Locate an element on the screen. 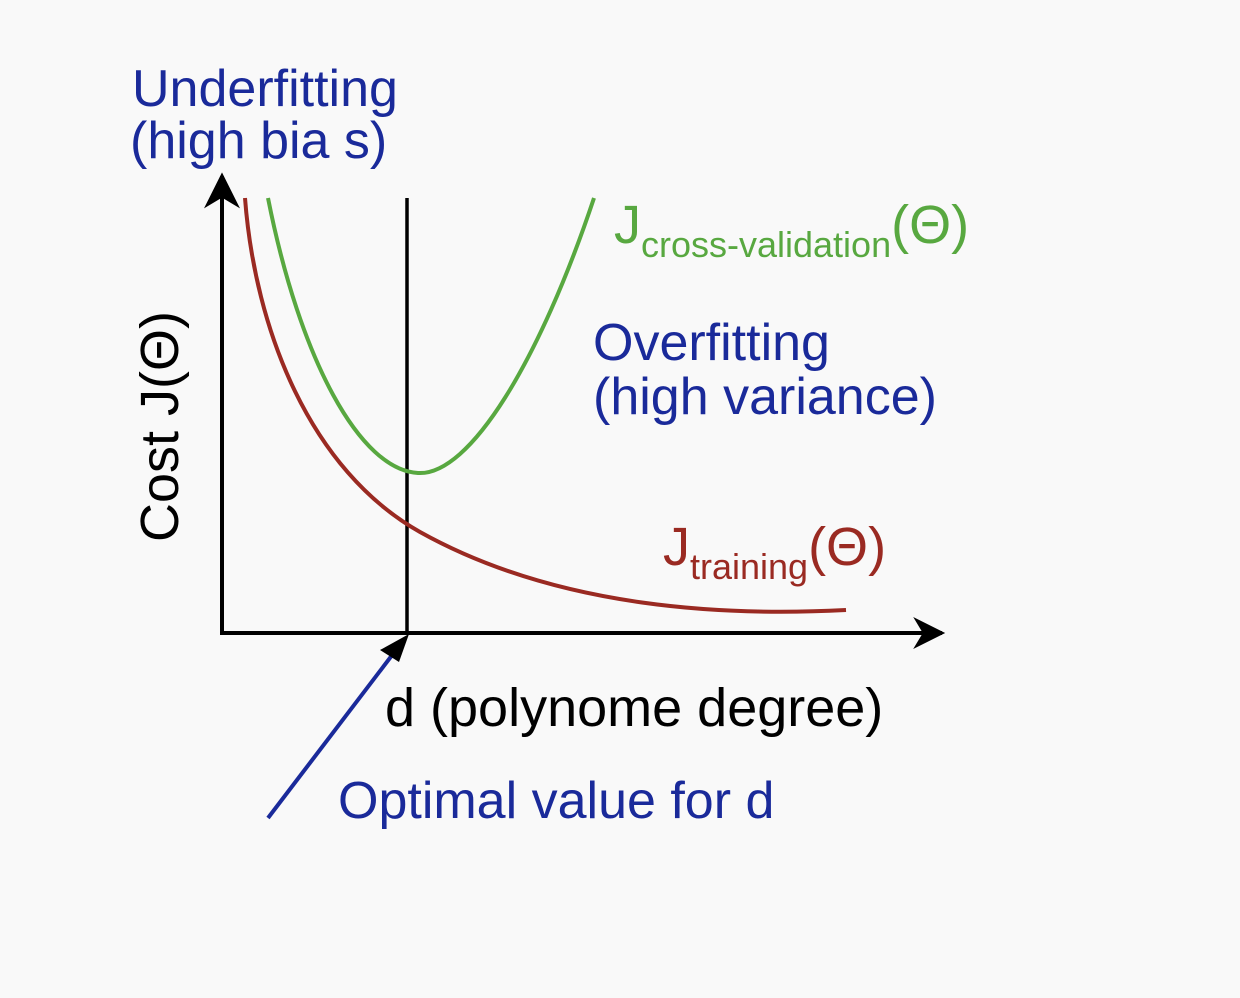 This screenshot has height=998, width=1240. training-label: Jtraining(Θ) is located at coordinates (774, 552).